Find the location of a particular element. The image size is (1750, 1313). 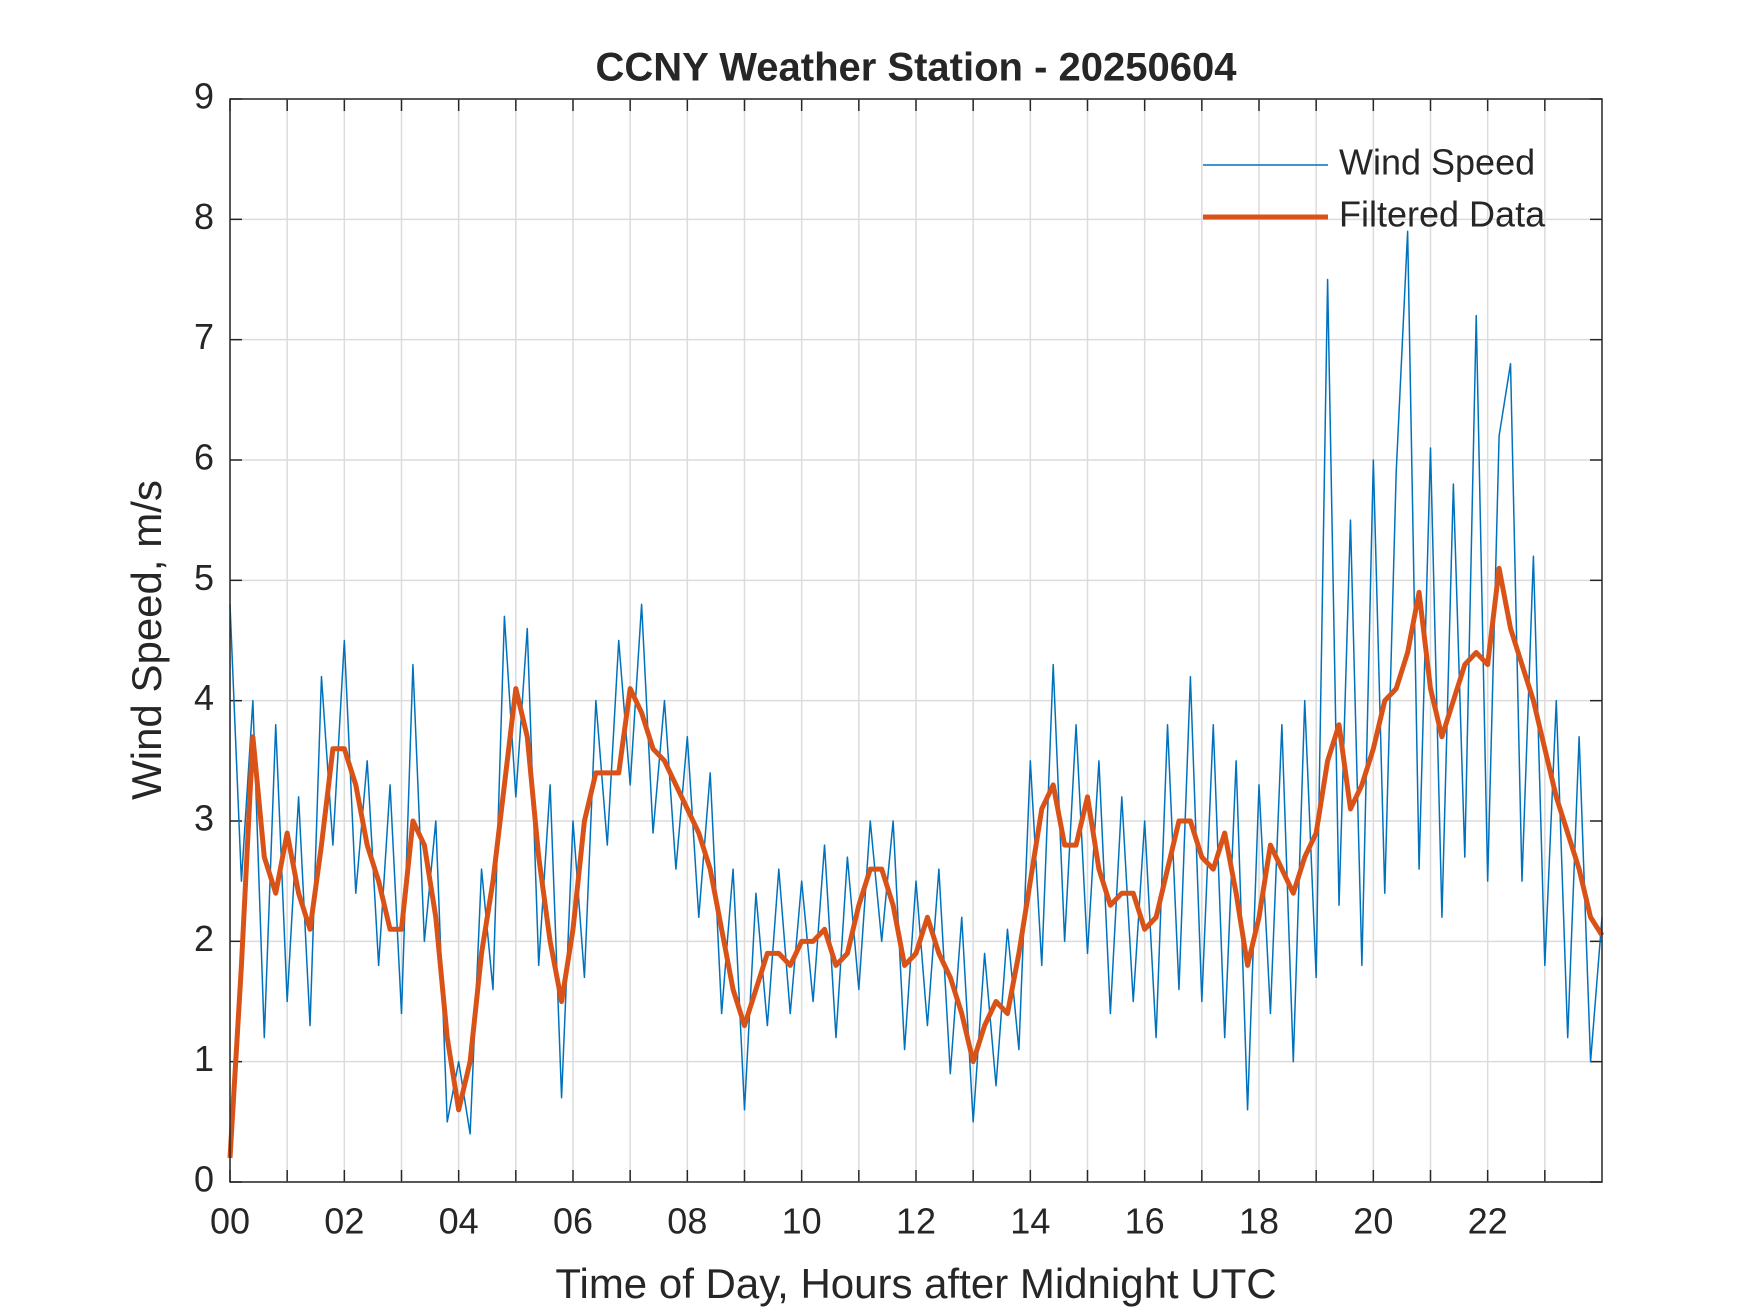

x-tick-label: 12 is located at coordinates (916, 1221).